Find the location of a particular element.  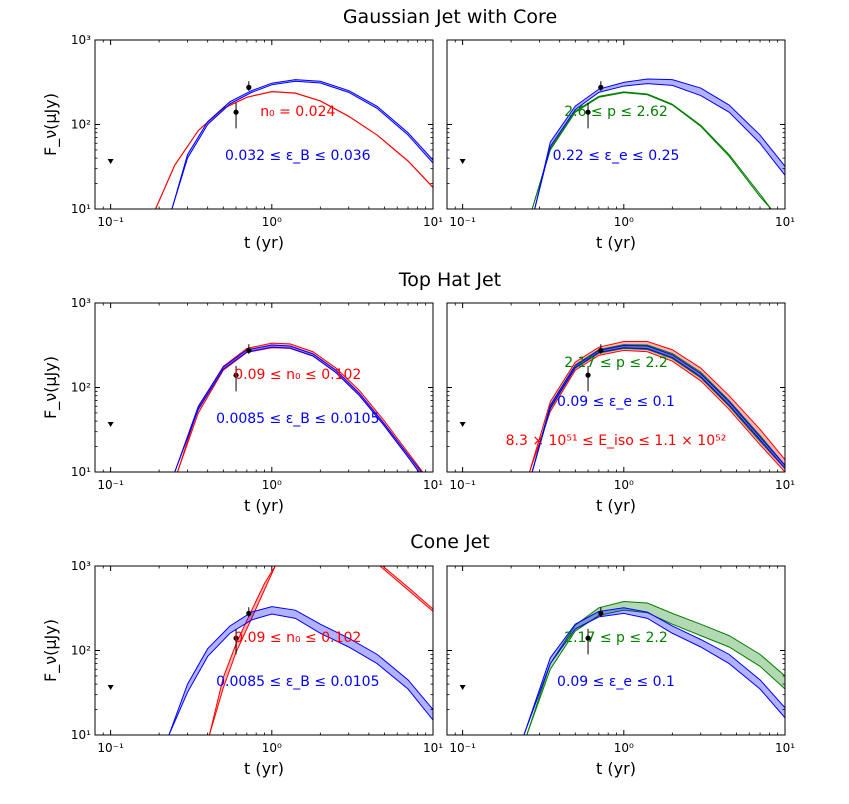

row-title-gaussian: Gaussian Jet with Core is located at coordinates (450, 17).